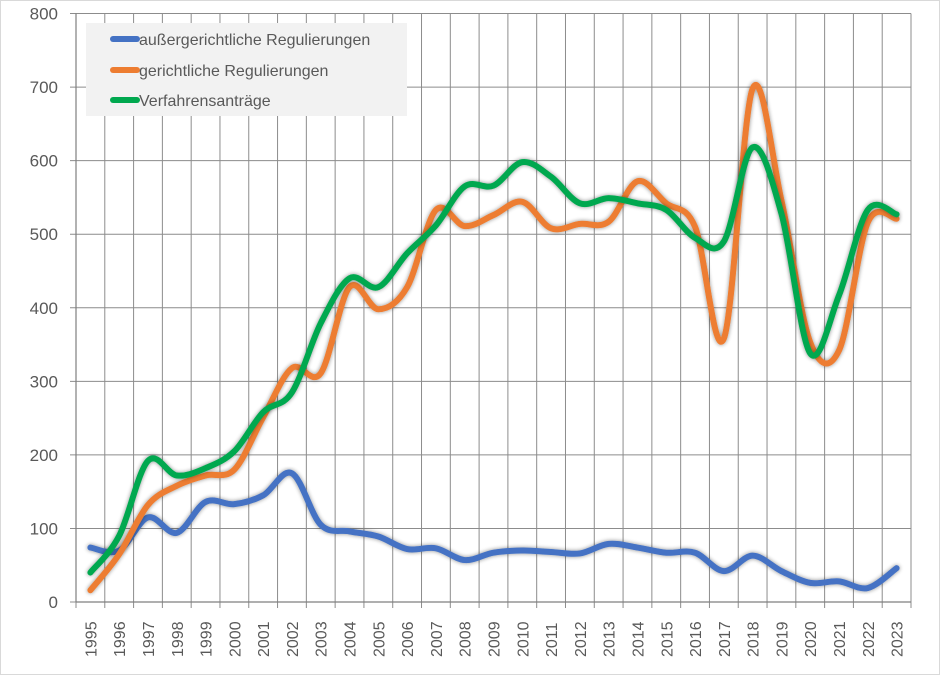 The height and width of the screenshot is (675, 940). Describe the element at coordinates (293, 639) in the screenshot. I see `x-tick-label: 2002` at that location.